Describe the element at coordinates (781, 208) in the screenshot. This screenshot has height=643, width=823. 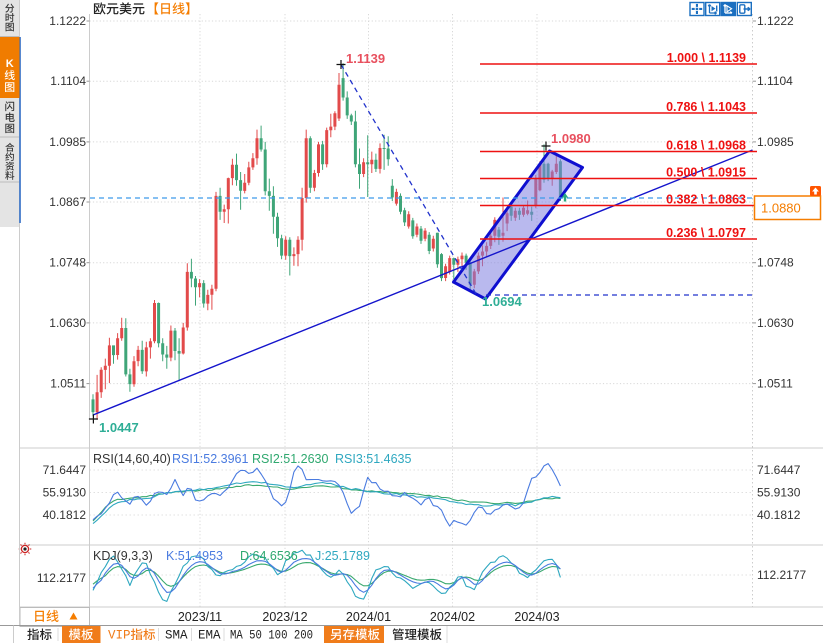
I see `svg-text: 1.0880` at that location.